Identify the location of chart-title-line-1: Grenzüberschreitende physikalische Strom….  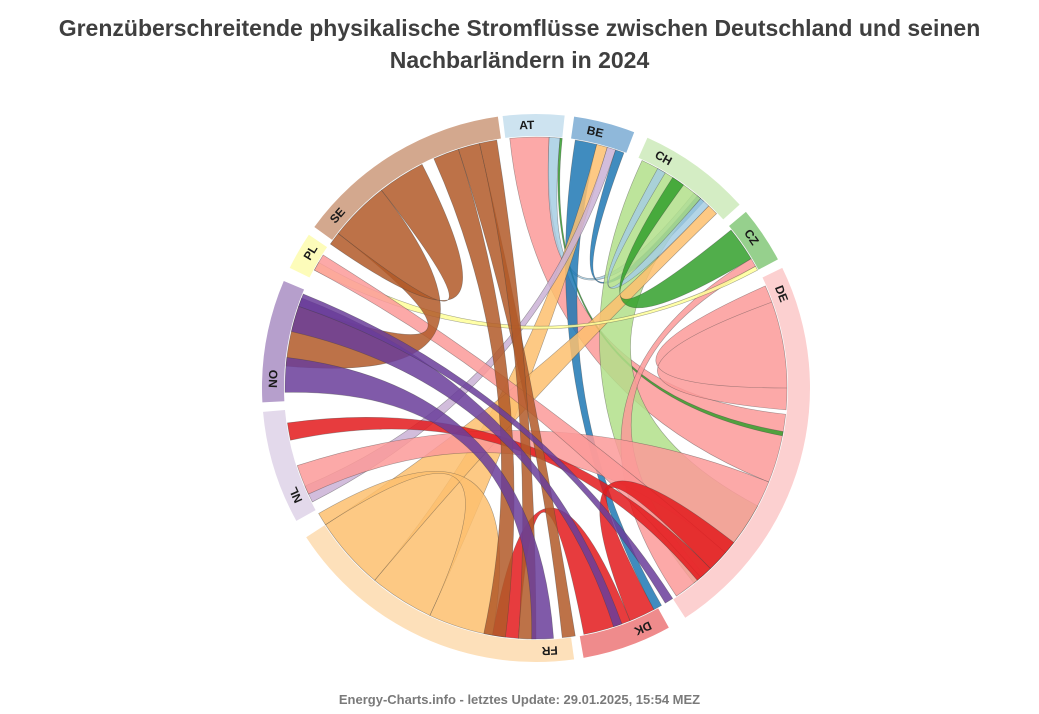
(519, 28).